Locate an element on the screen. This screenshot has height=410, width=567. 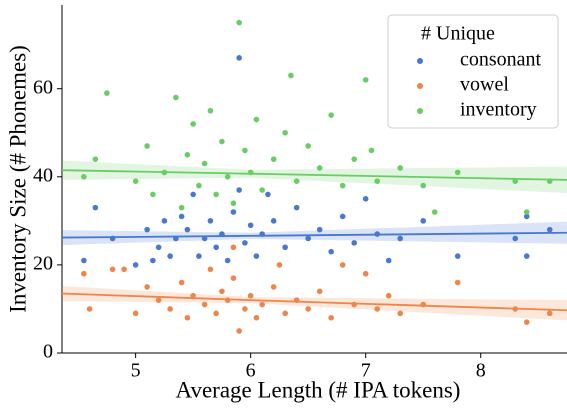
x-tick-label: 6 is located at coordinates (251, 371).